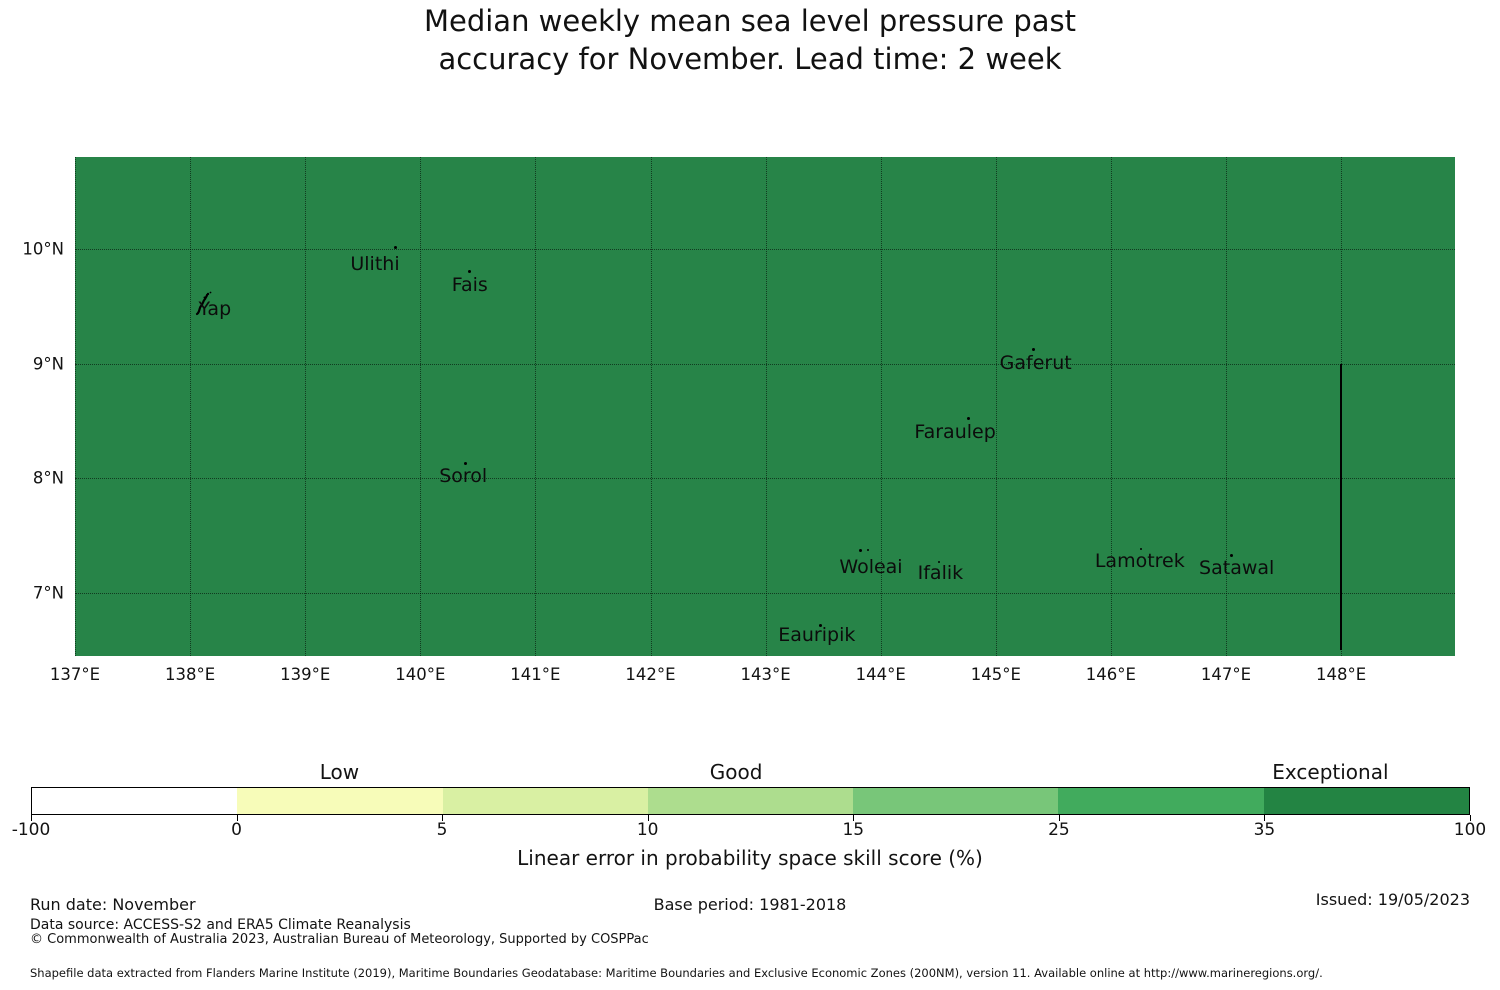 The width and height of the screenshot is (1500, 990). Describe the element at coordinates (442, 830) in the screenshot. I see `colorbar-tick-label: 5` at that location.